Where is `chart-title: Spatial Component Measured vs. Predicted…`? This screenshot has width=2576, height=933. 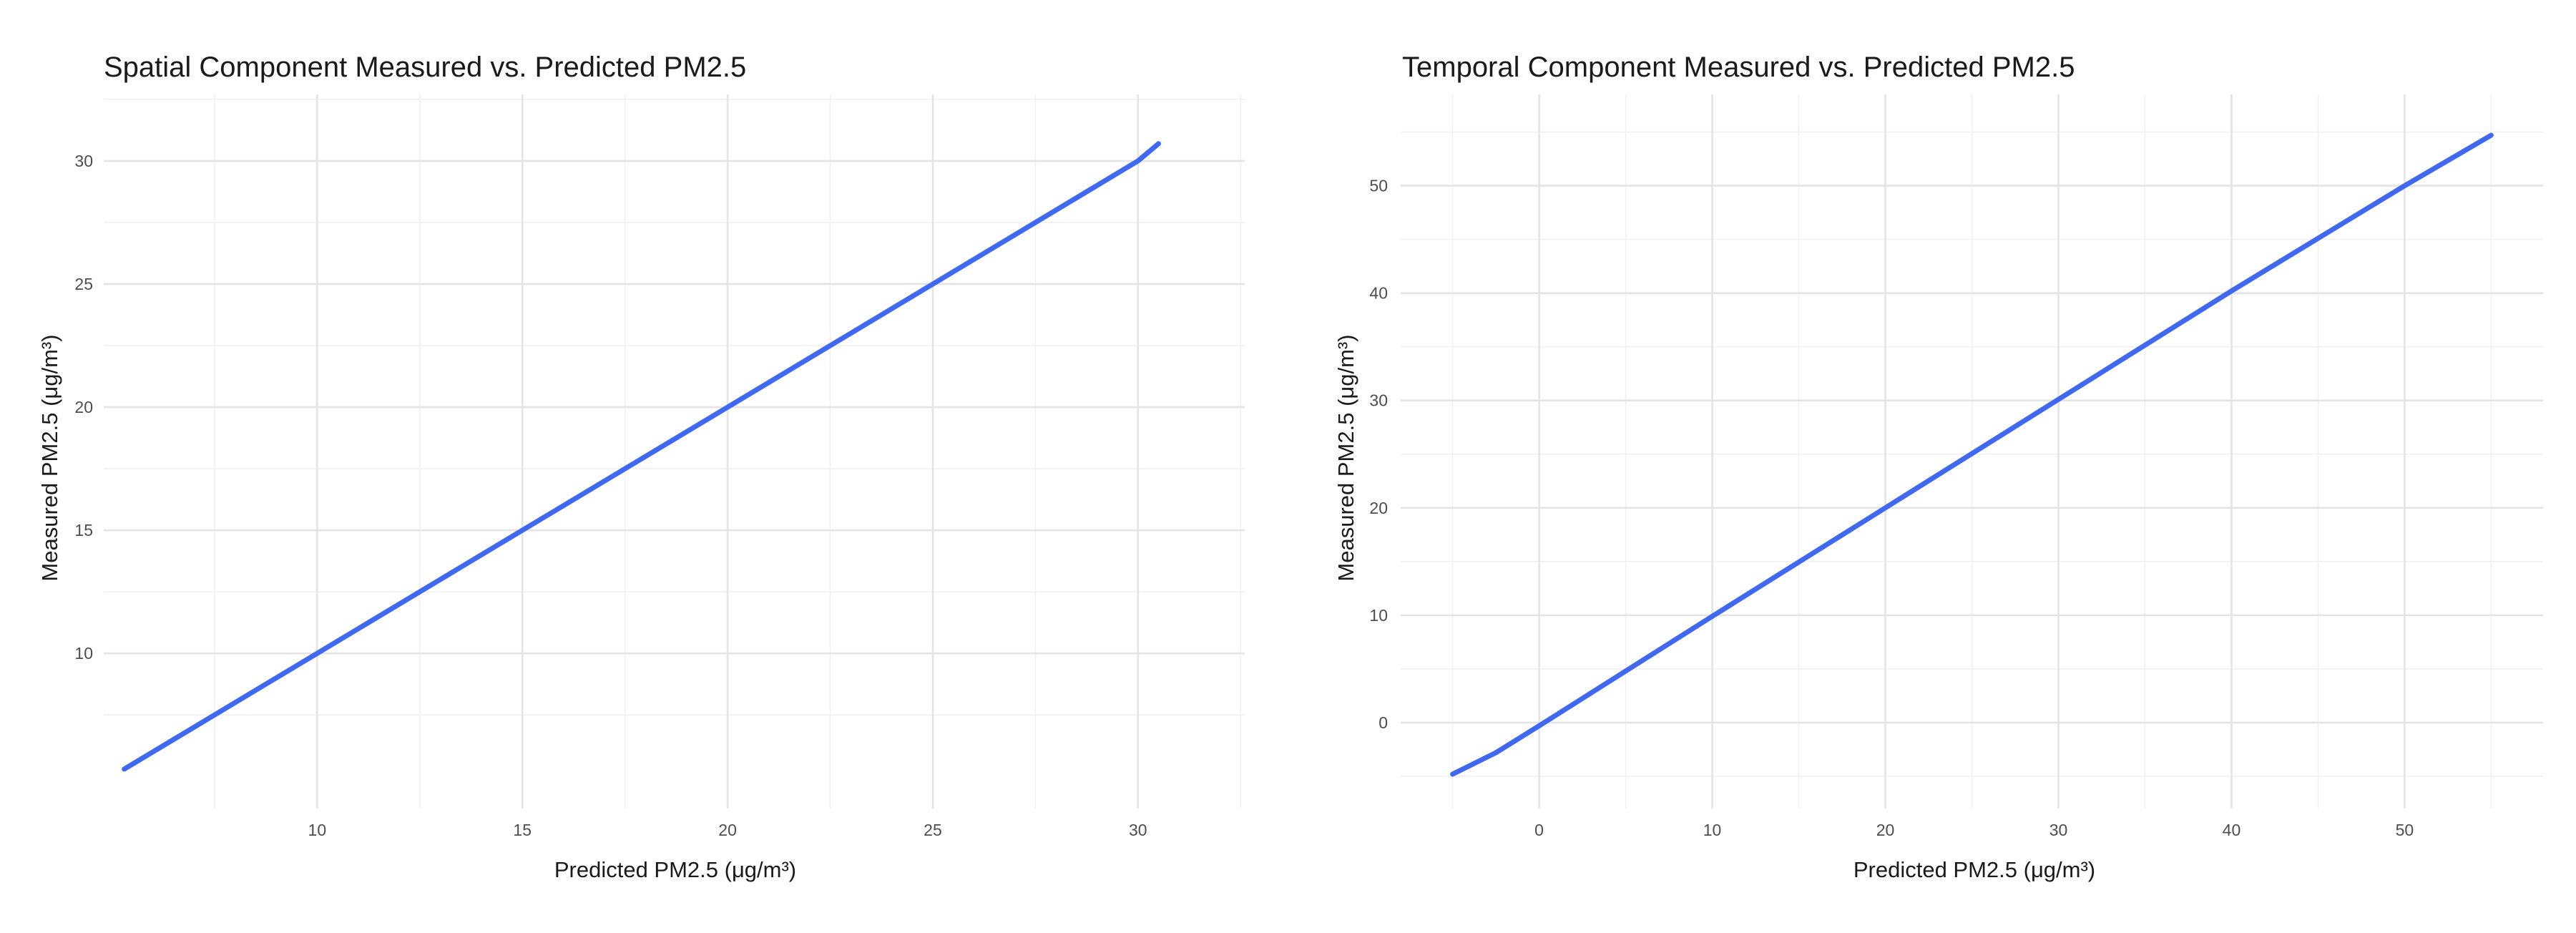
chart-title: Spatial Component Measured vs. Predicted… is located at coordinates (425, 67).